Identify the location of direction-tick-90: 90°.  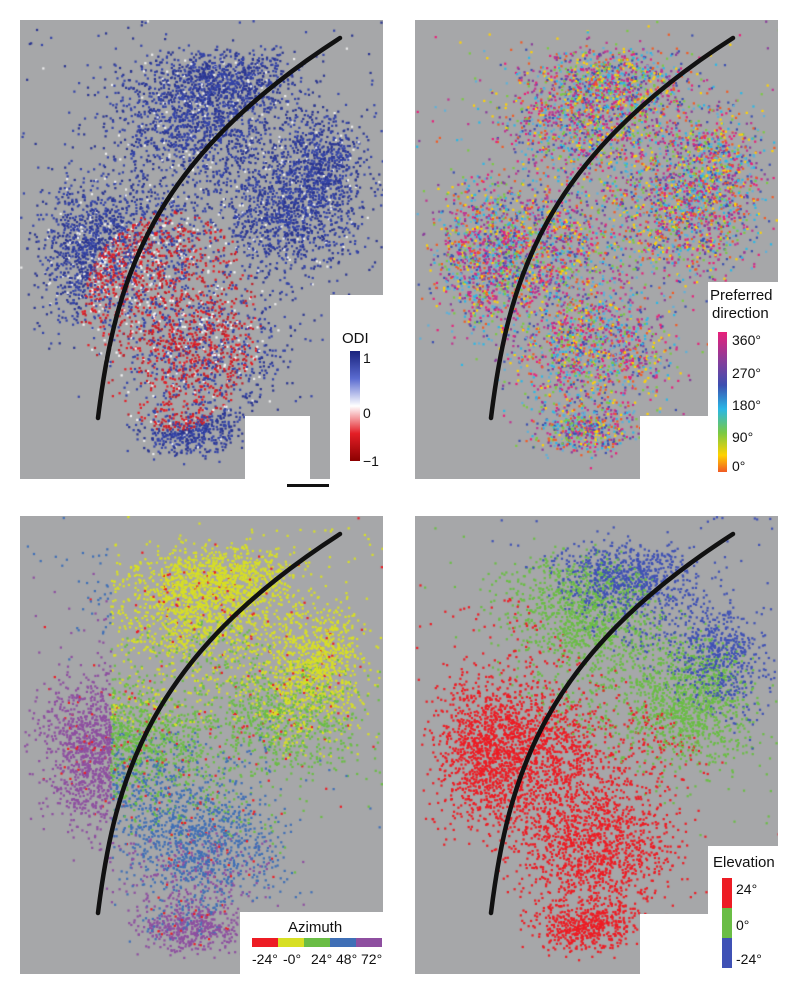
(743, 437).